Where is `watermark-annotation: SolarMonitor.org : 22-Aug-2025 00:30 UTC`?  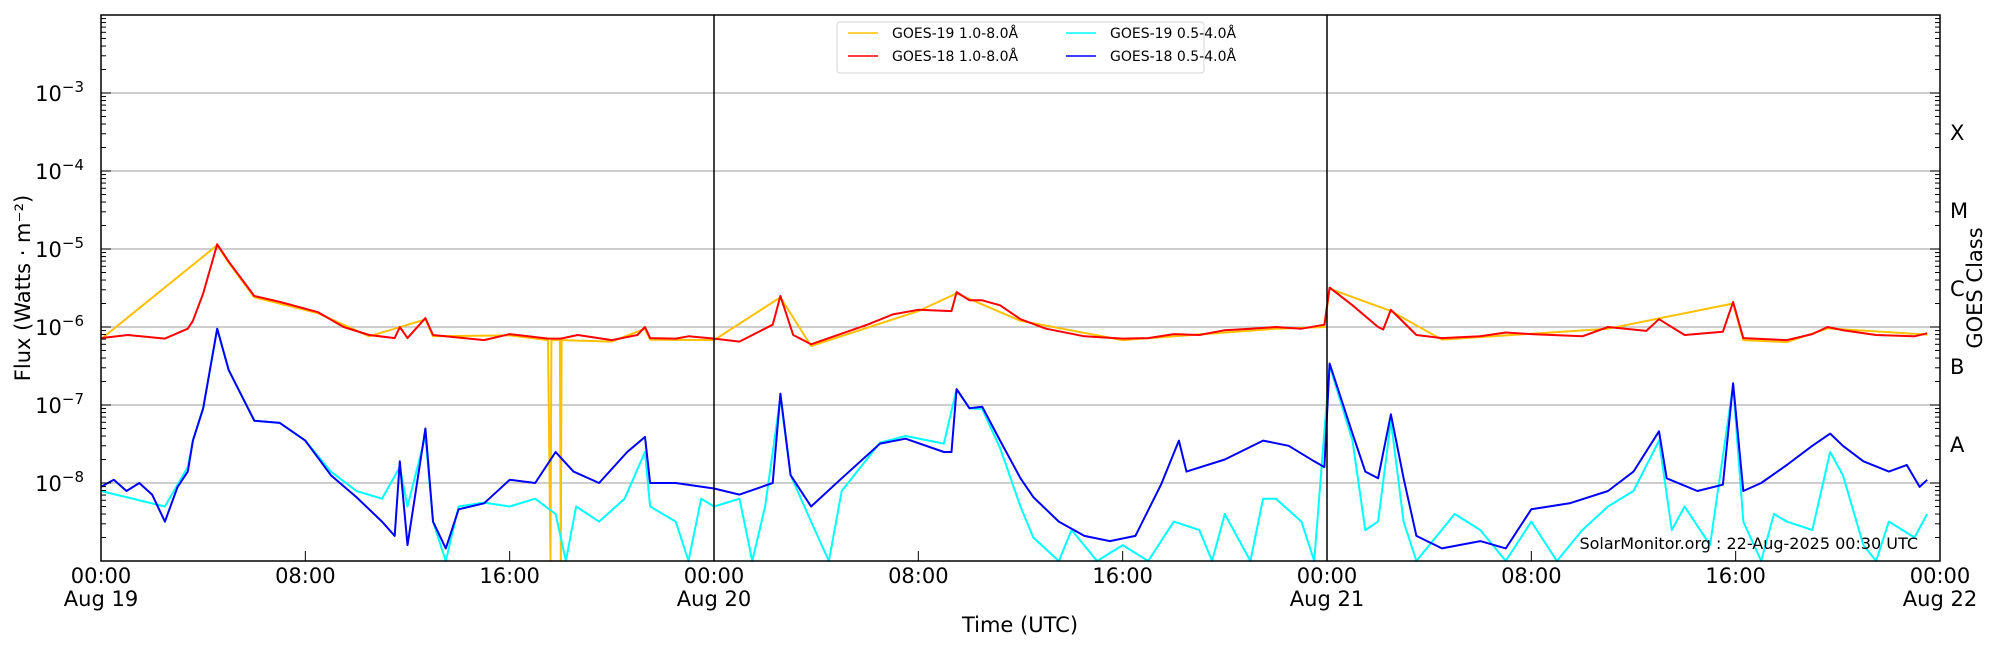 watermark-annotation: SolarMonitor.org : 22-Aug-2025 00:30 UTC is located at coordinates (1748, 543).